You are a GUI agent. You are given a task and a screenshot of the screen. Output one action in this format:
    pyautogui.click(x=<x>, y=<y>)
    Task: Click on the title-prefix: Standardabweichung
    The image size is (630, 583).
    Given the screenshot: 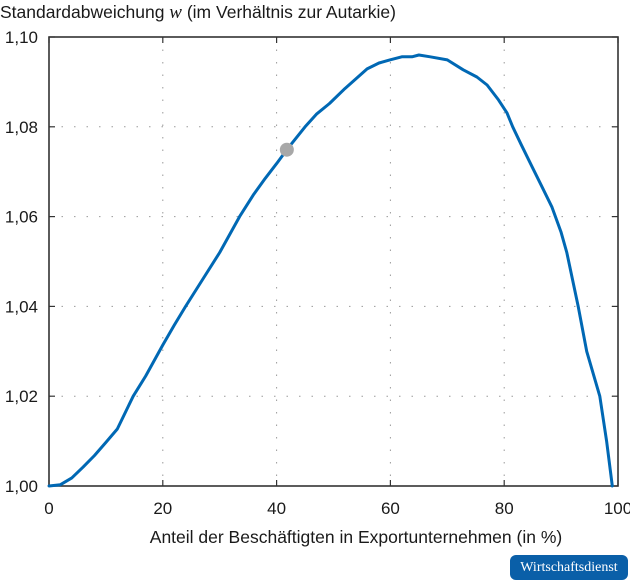 What is the action you would take?
    pyautogui.click(x=85, y=12)
    